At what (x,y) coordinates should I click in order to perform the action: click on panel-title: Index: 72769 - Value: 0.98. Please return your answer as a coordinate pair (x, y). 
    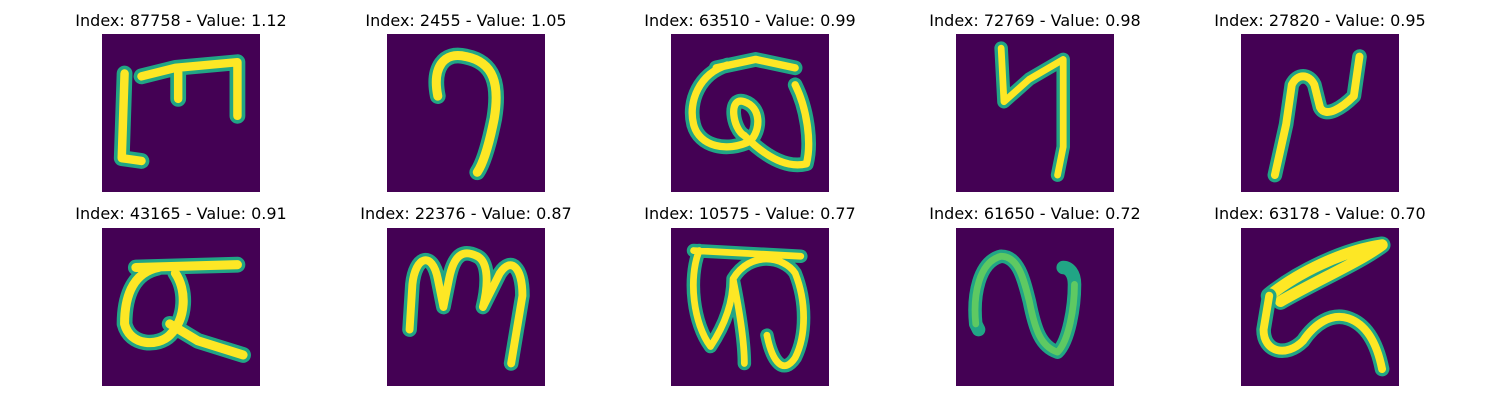
    Looking at the image, I should click on (1035, 20).